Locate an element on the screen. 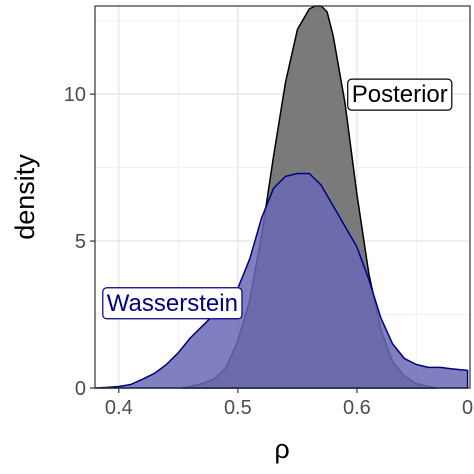 The height and width of the screenshot is (474, 474). x-tick-label: 0.7 is located at coordinates (468, 408).